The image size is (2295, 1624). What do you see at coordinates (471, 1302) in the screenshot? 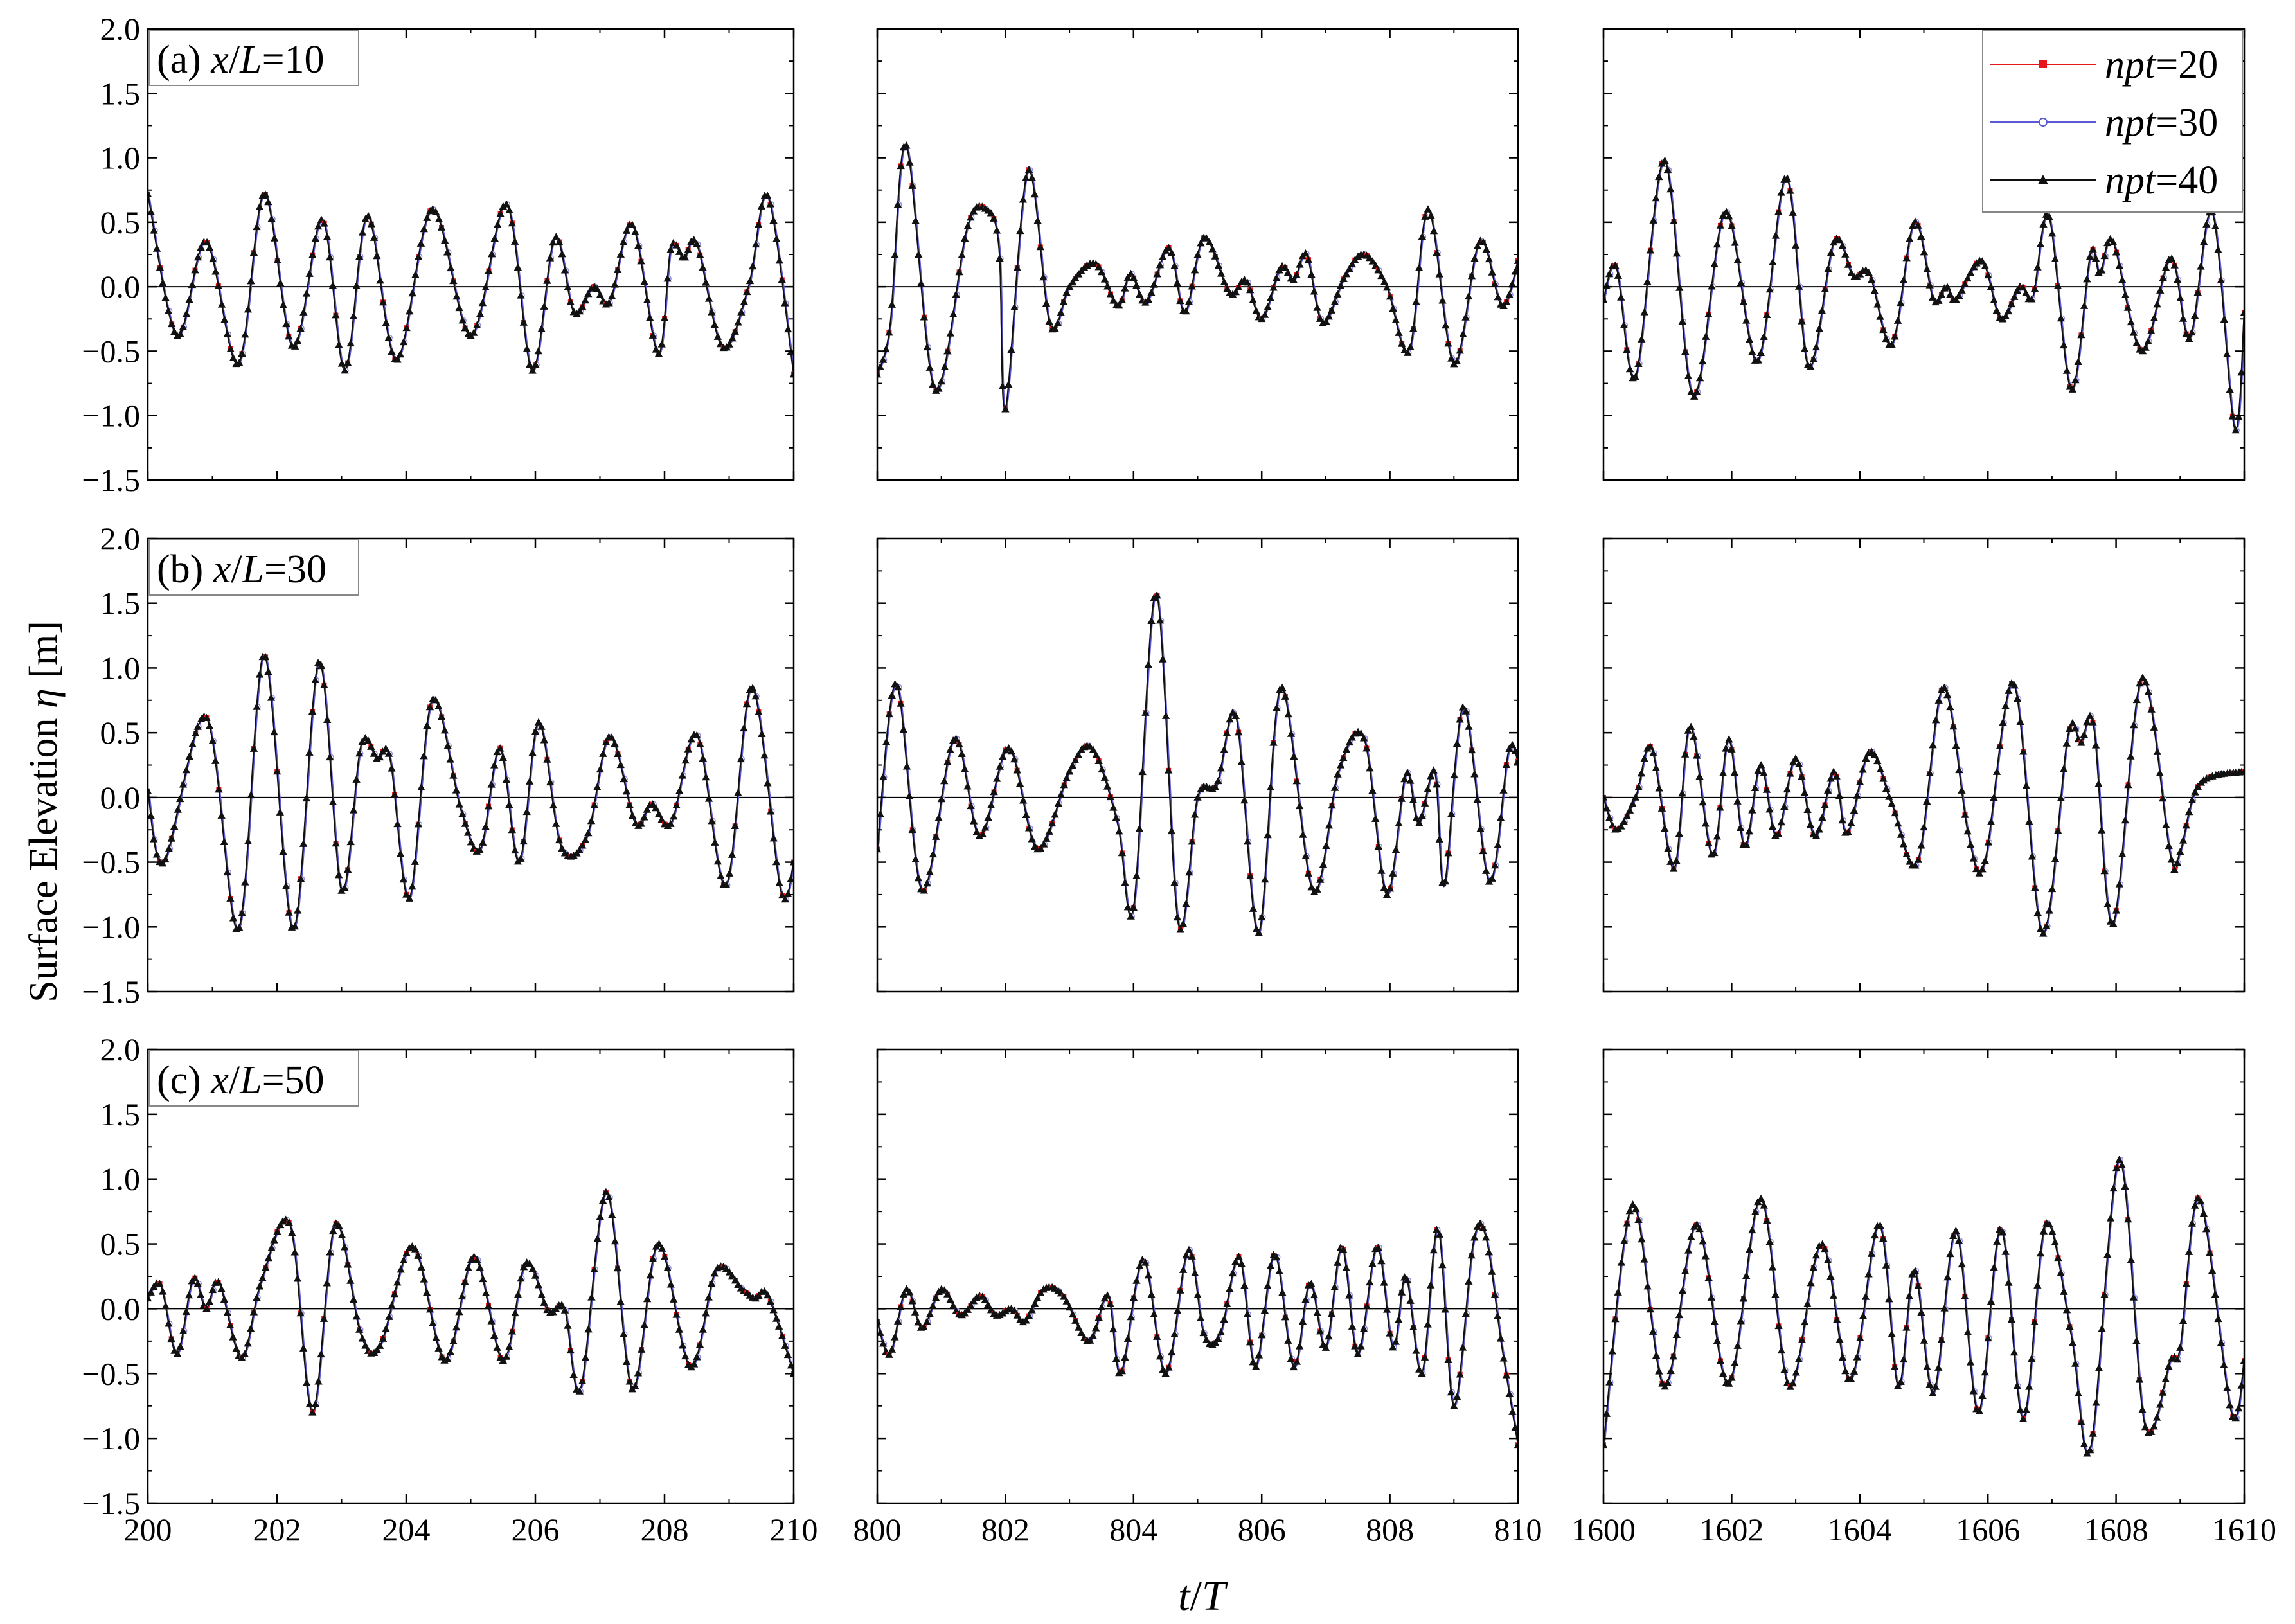
I see `markers` at bounding box center [471, 1302].